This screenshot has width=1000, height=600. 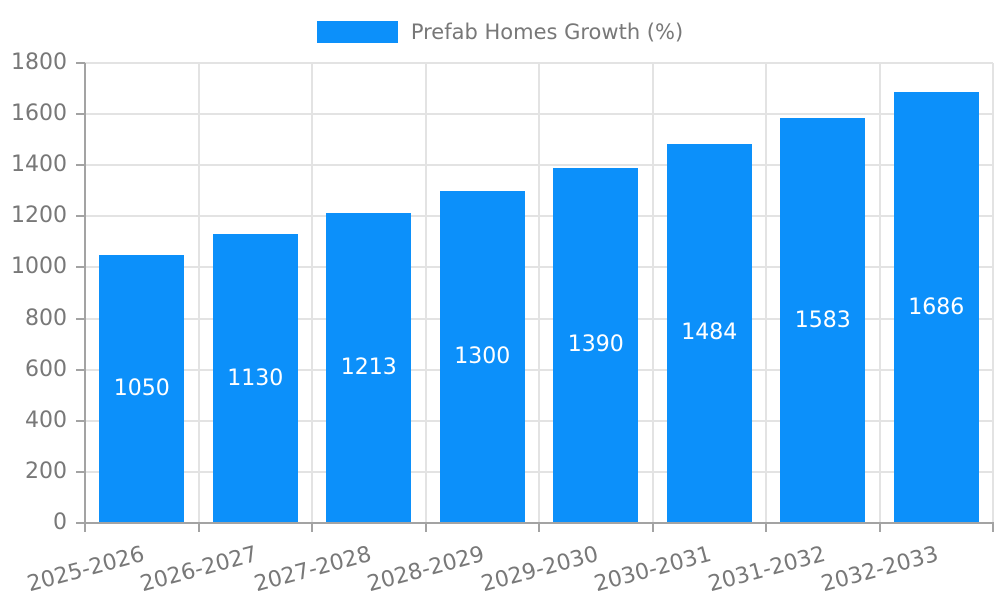 What do you see at coordinates (39, 114) in the screenshot?
I see `y-tick-label: 1600` at bounding box center [39, 114].